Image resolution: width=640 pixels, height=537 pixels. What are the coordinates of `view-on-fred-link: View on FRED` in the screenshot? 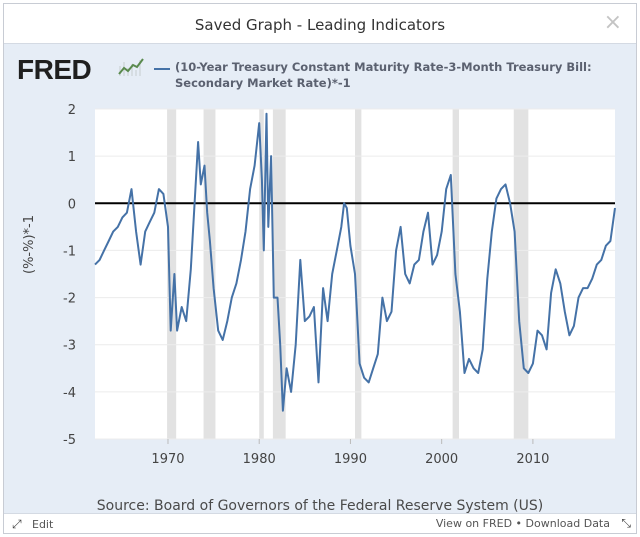 It's located at (474, 523).